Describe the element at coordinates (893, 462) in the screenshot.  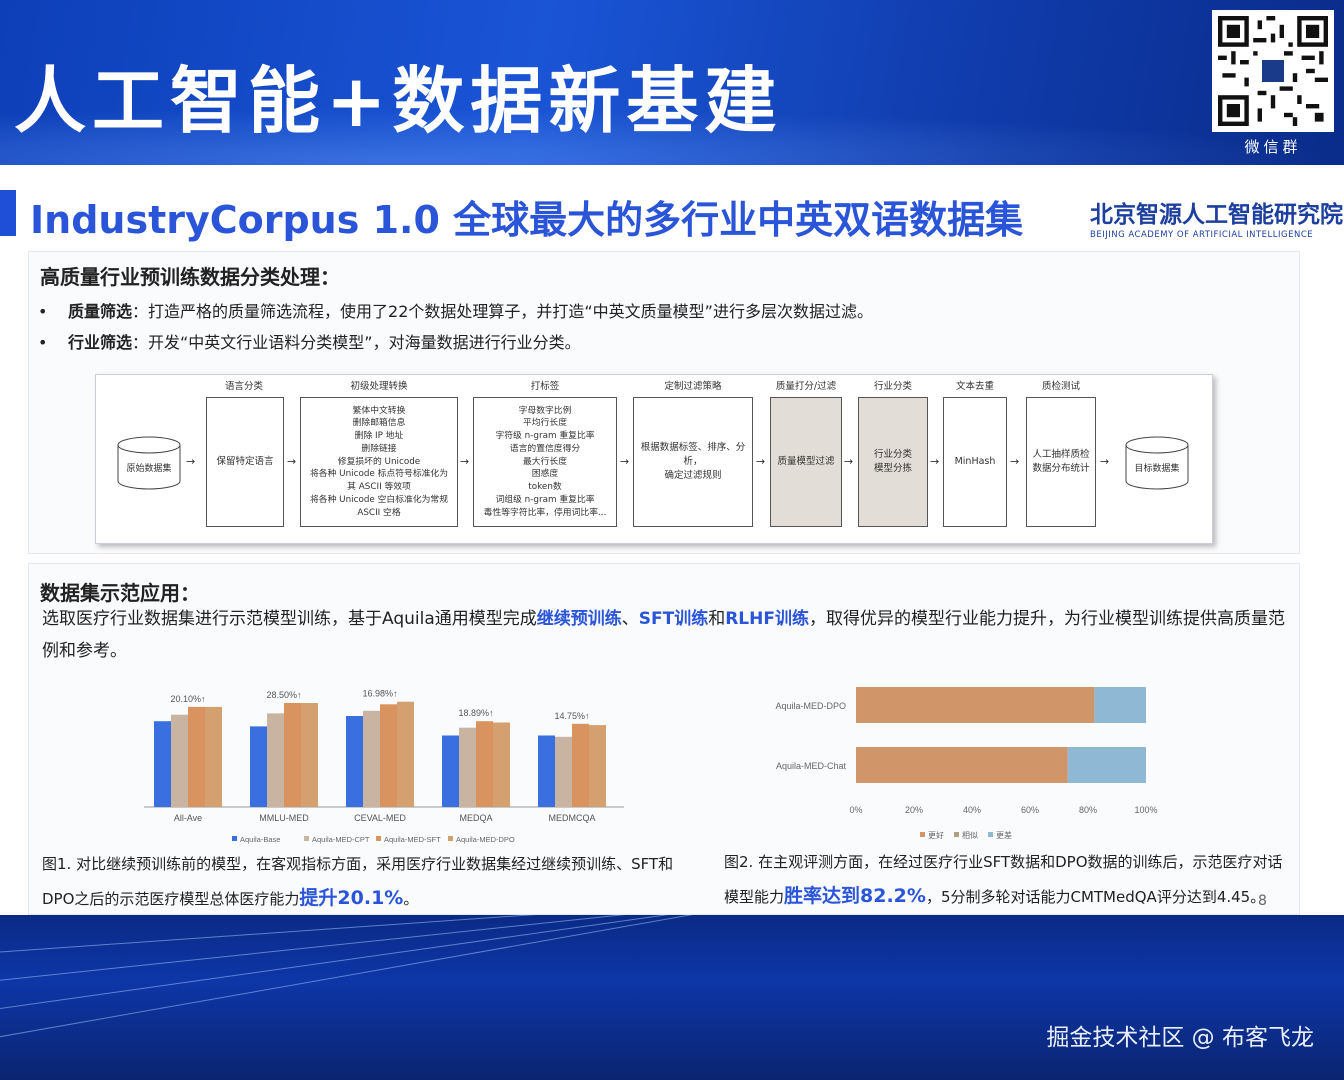
I see `step-industry-classification: 行业分类 模型分拣` at that location.